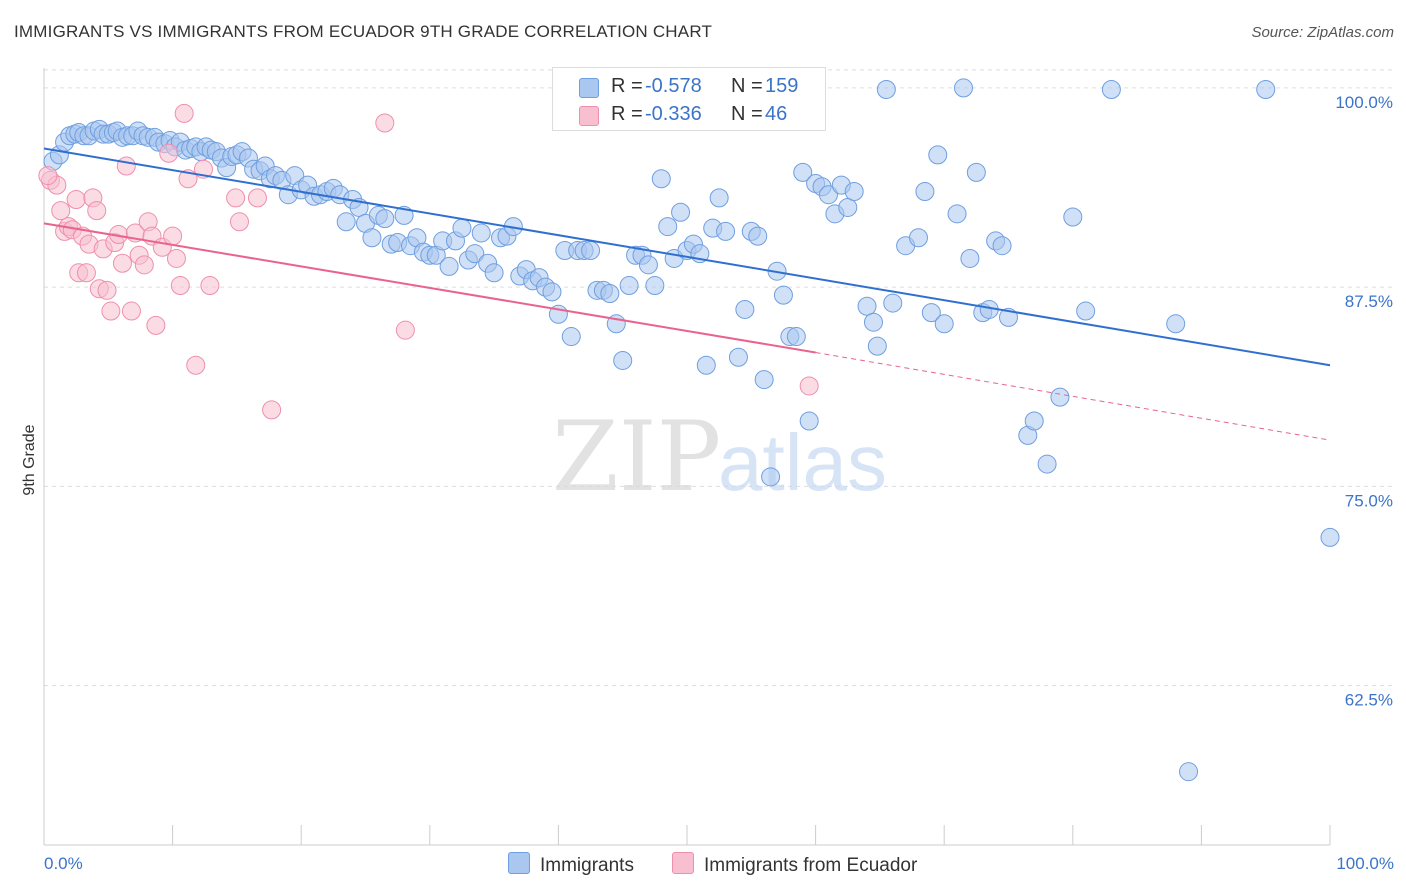  What do you see at coordinates (29, 459) in the screenshot?
I see `y-axis-label: 9th Grade` at bounding box center [29, 459].